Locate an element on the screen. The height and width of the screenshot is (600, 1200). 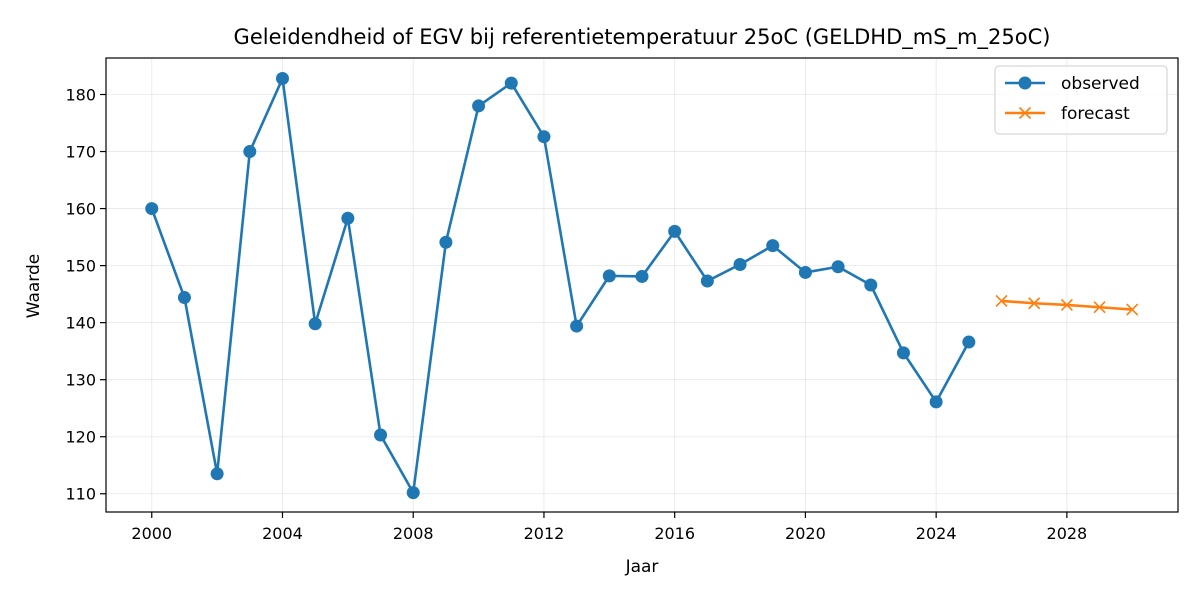
x-tick-label: 2008 is located at coordinates (413, 533).